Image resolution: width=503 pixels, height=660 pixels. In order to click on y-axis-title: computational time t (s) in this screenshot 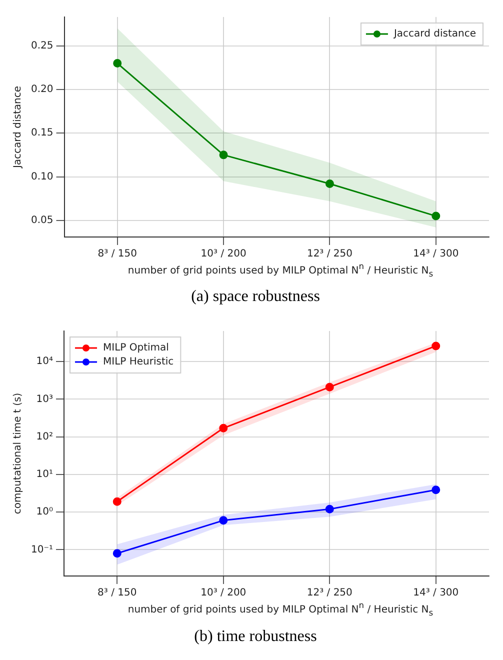, I will do `click(18, 453)`.